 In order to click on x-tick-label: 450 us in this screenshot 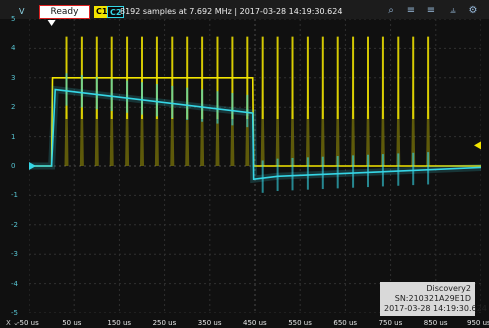, I will do `click(255, 323)`.